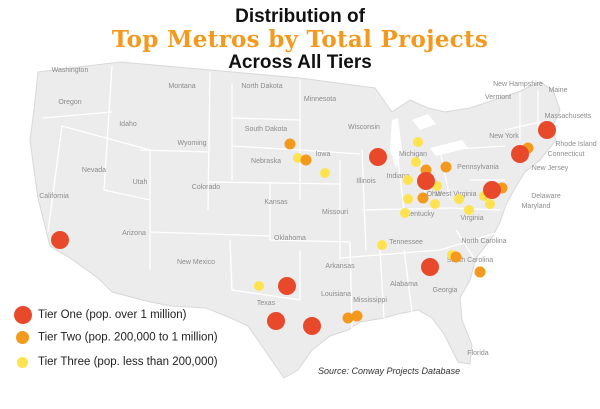 The height and width of the screenshot is (409, 600). I want to click on state-label-montana: Montana, so click(181, 86).